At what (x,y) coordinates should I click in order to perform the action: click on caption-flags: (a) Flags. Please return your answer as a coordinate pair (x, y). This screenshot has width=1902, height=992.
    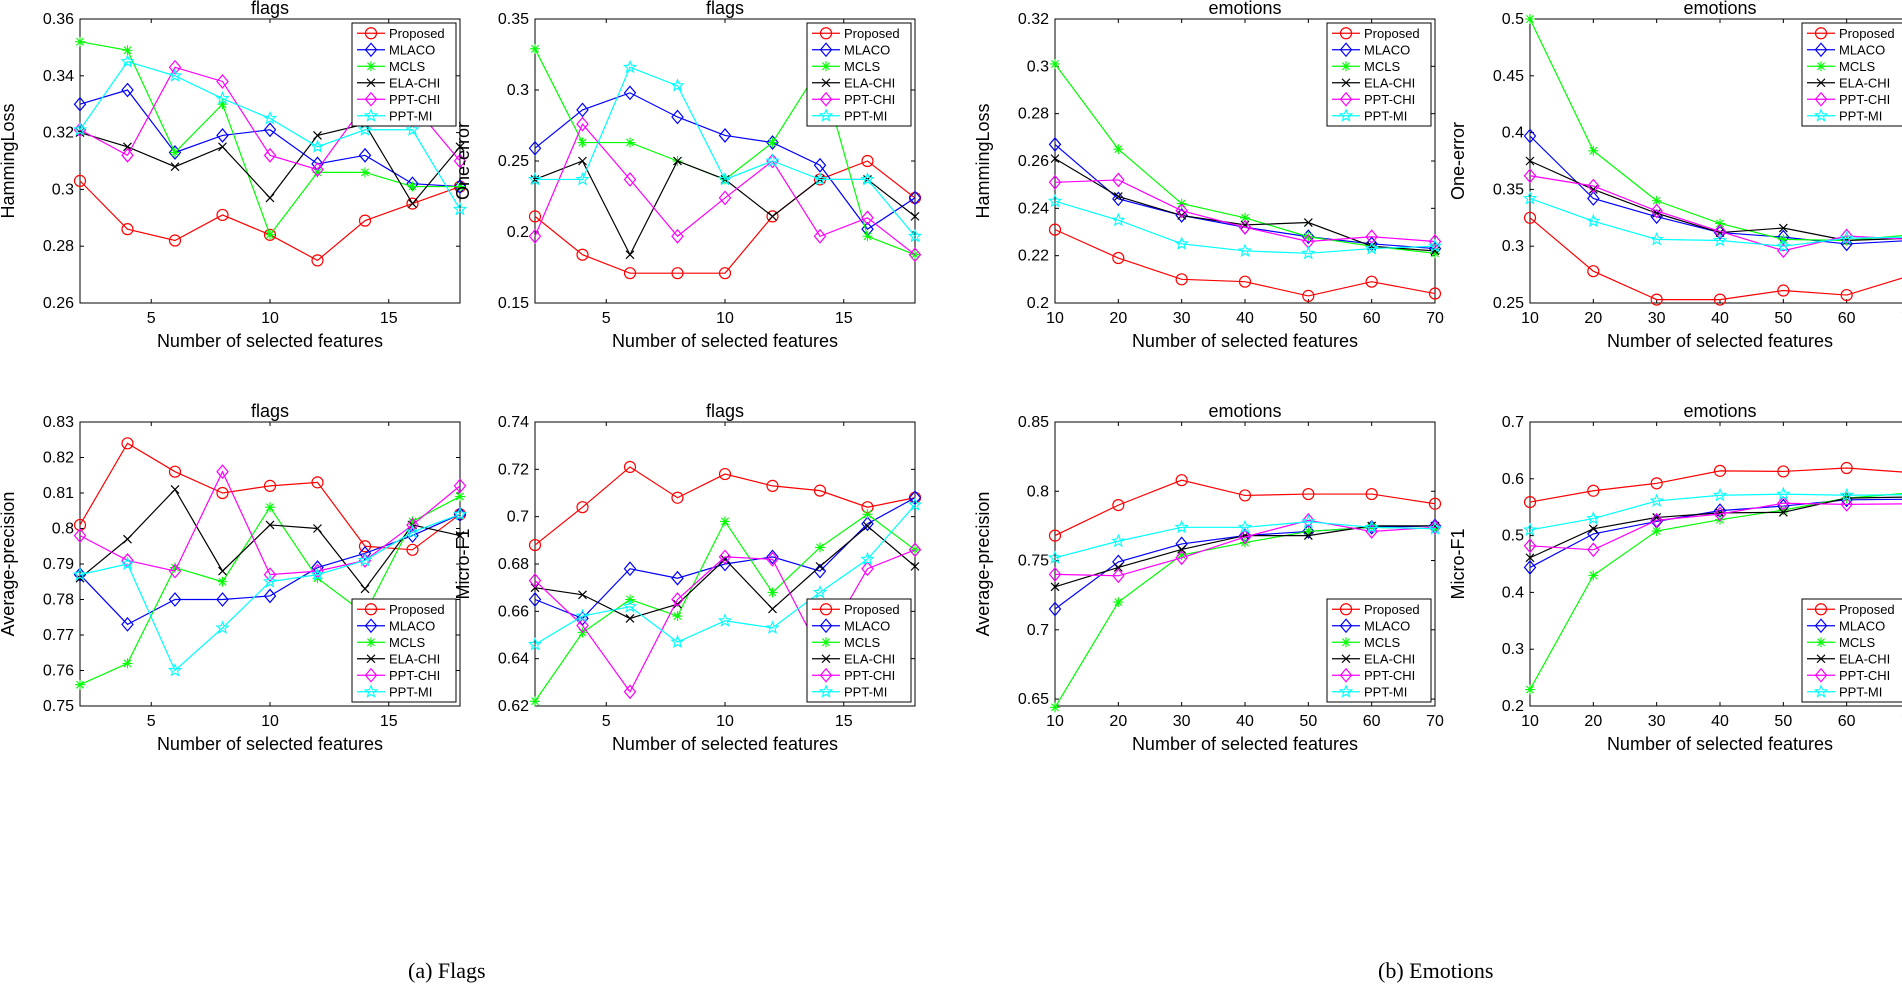
    Looking at the image, I should click on (447, 970).